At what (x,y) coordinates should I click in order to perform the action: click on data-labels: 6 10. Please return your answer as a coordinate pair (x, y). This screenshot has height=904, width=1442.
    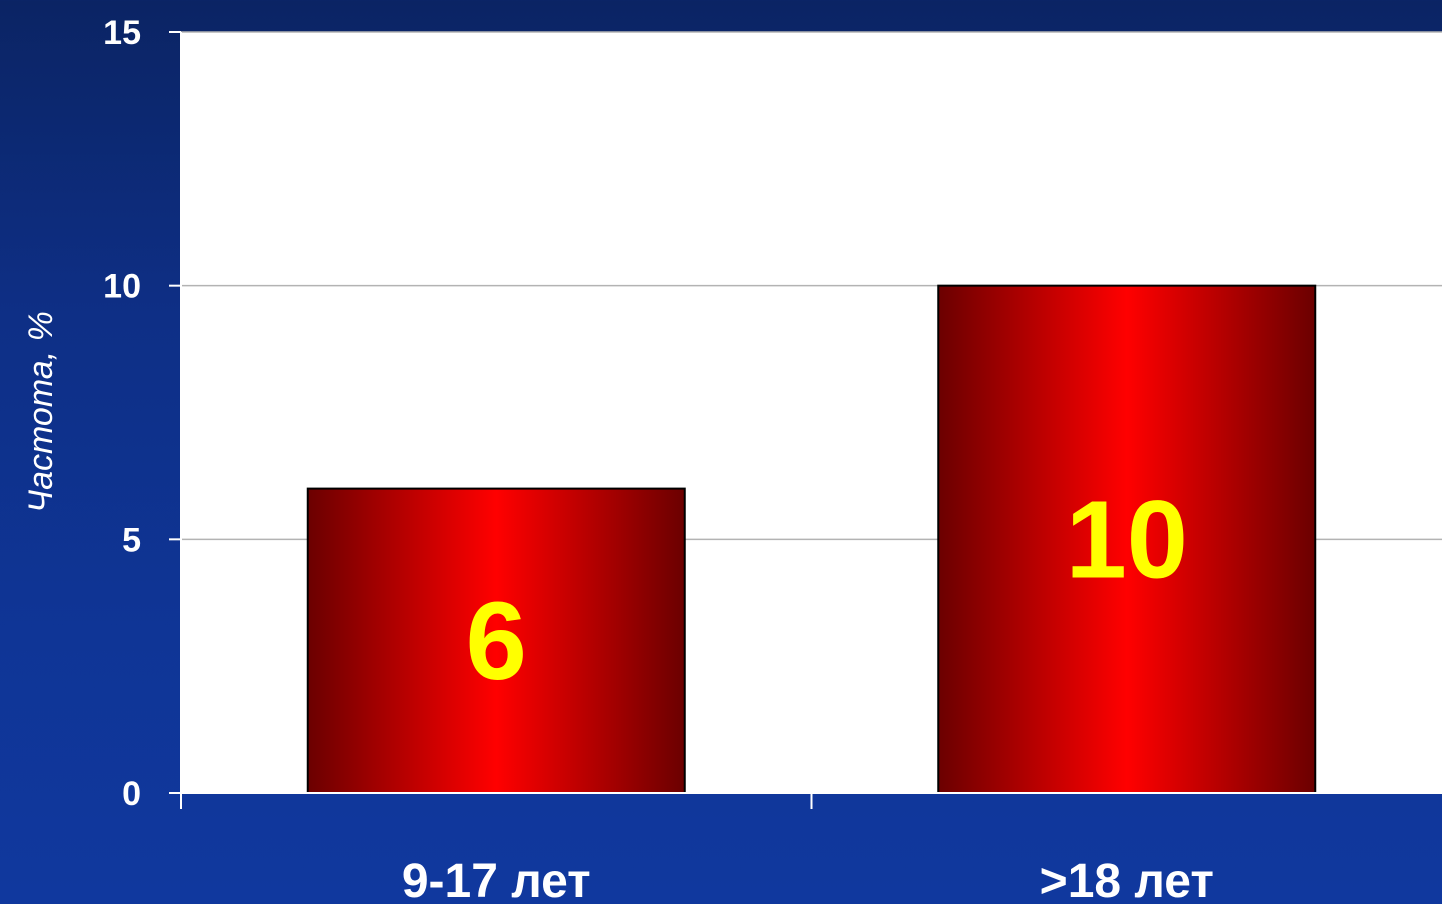
    Looking at the image, I should click on (827, 590).